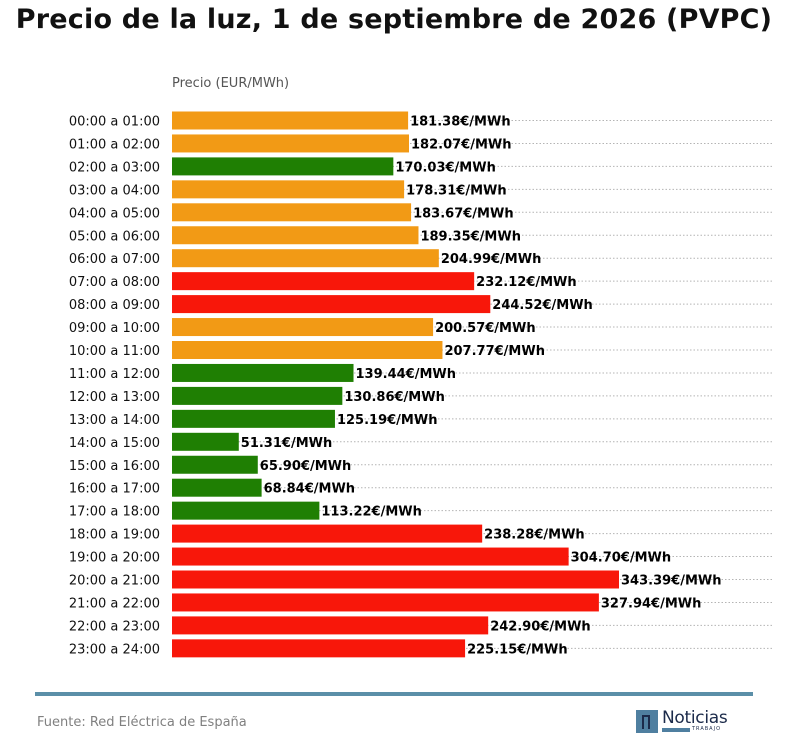  I want to click on y-tick-label: 01:00 a 02:00, so click(114, 144).